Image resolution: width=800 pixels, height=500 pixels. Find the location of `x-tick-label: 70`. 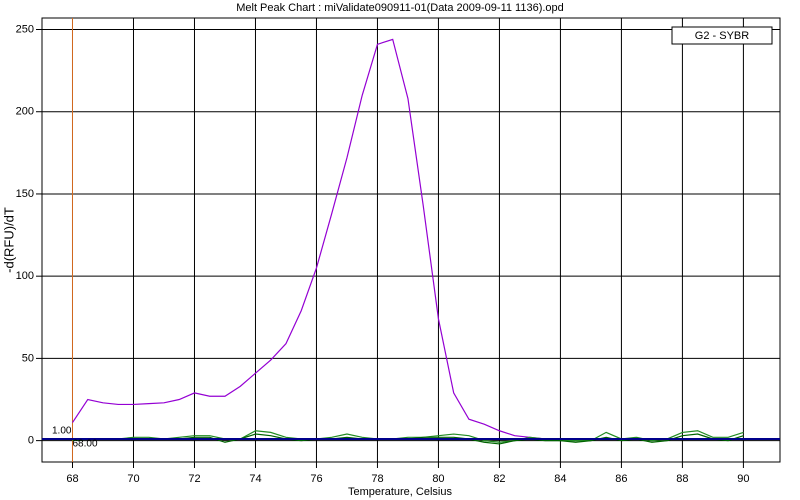

x-tick-label: 70 is located at coordinates (133, 479).